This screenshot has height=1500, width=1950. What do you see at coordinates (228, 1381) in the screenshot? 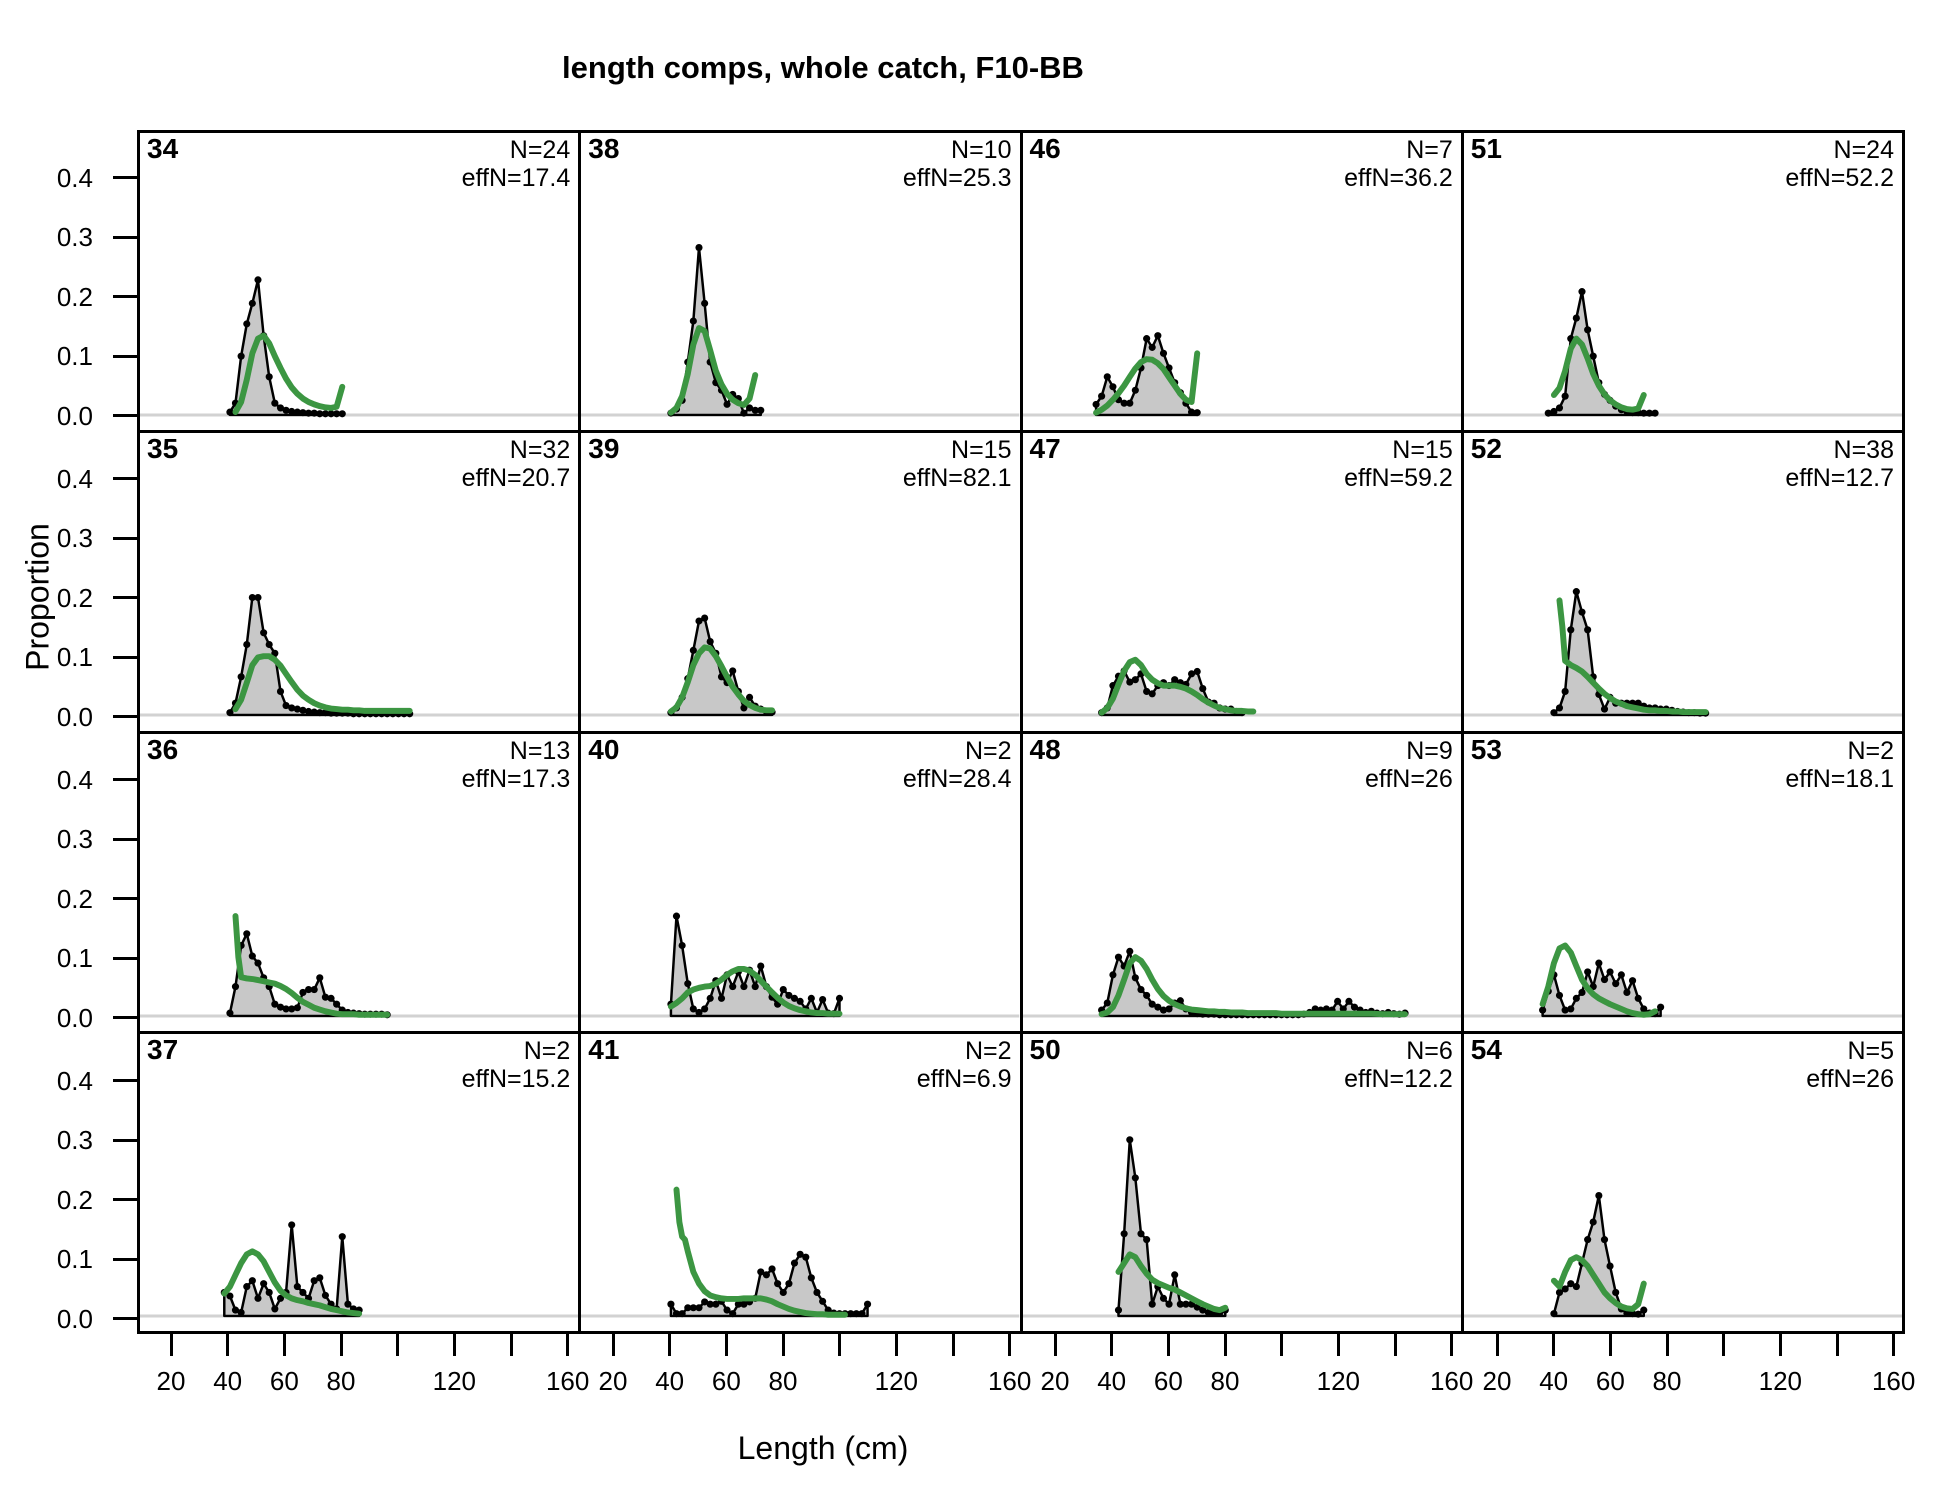
I see `x-tick-label: 40` at bounding box center [228, 1381].